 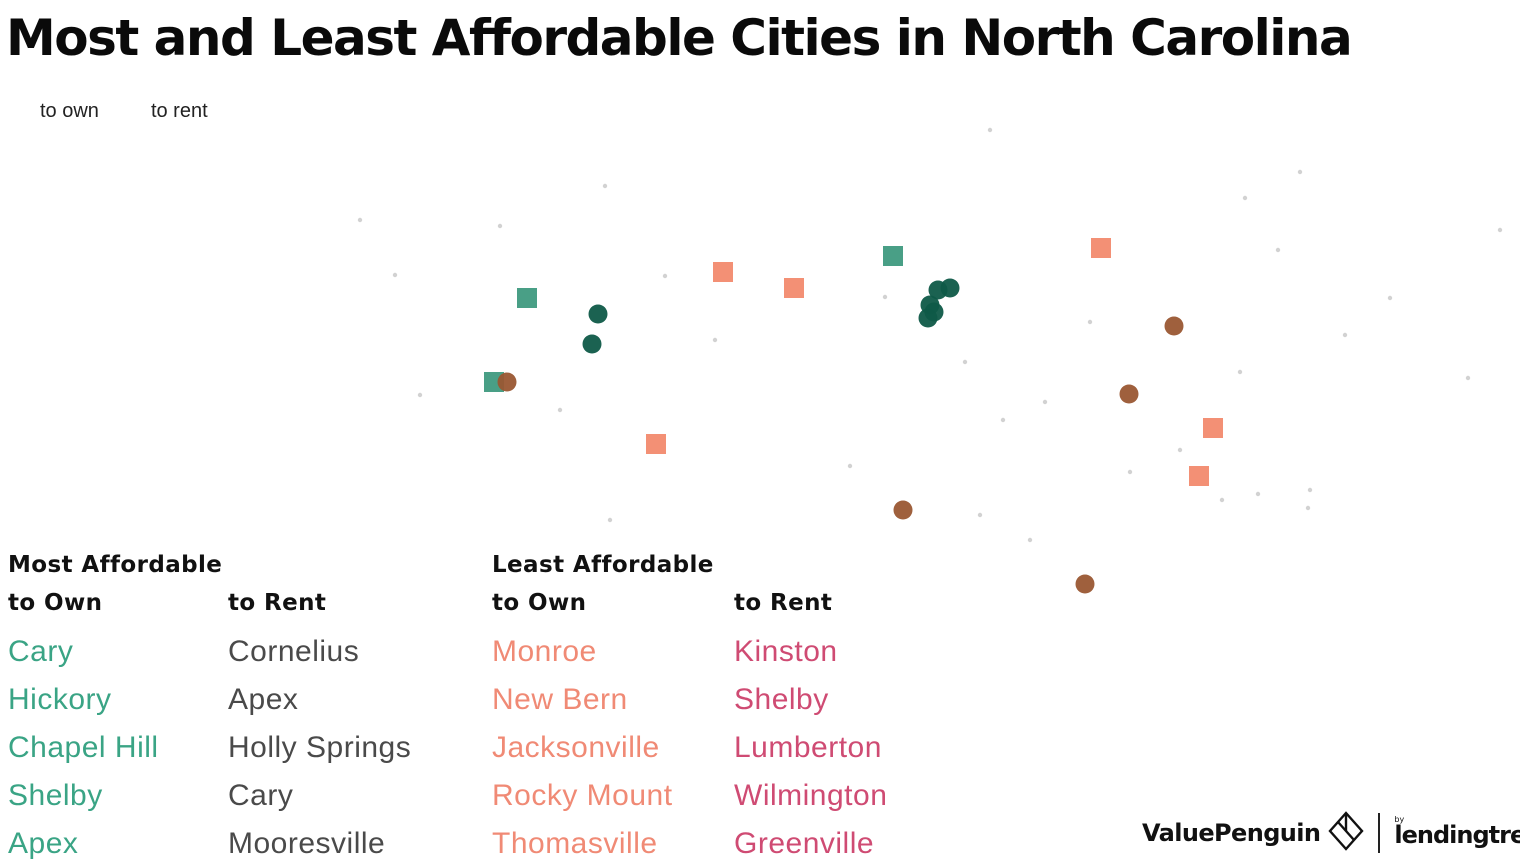 What do you see at coordinates (55, 603) in the screenshot?
I see `most-own-heading: to Own` at bounding box center [55, 603].